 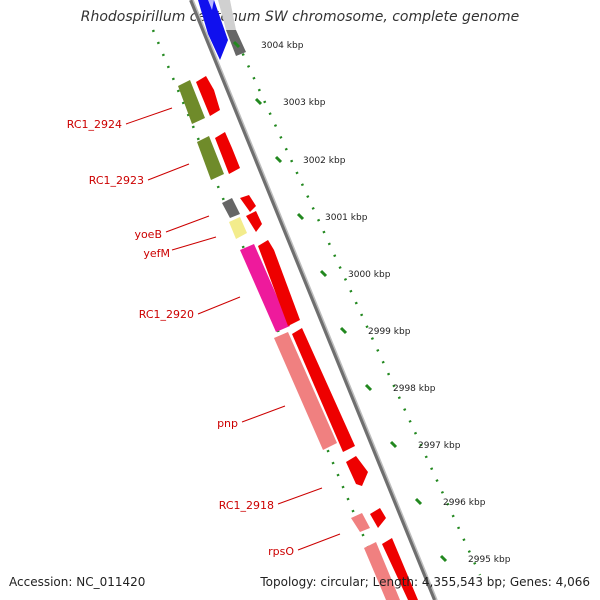 I want to click on gene-block-yoeb, so click(x=231, y=208).